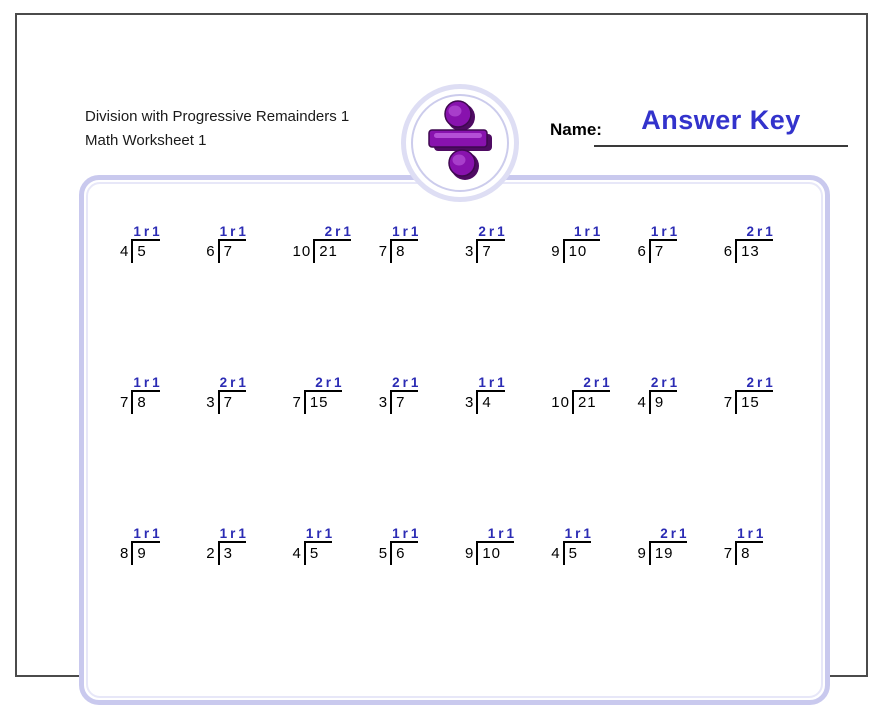  I want to click on division-problem: 2 r 1 10 21, so click(580, 394).